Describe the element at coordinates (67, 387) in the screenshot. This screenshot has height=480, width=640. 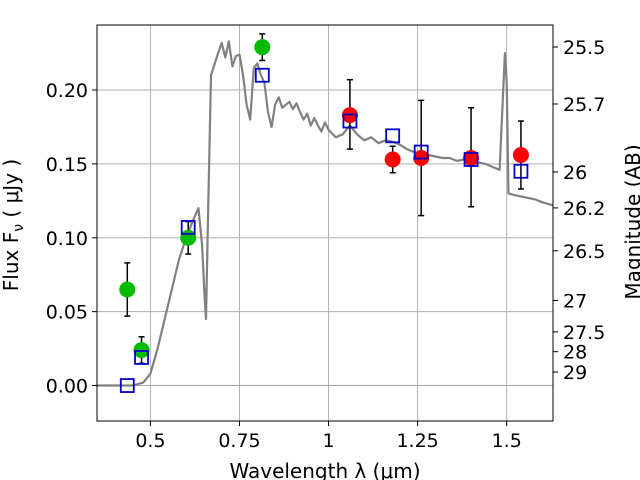
I see `y-tick-label: 0.00` at that location.